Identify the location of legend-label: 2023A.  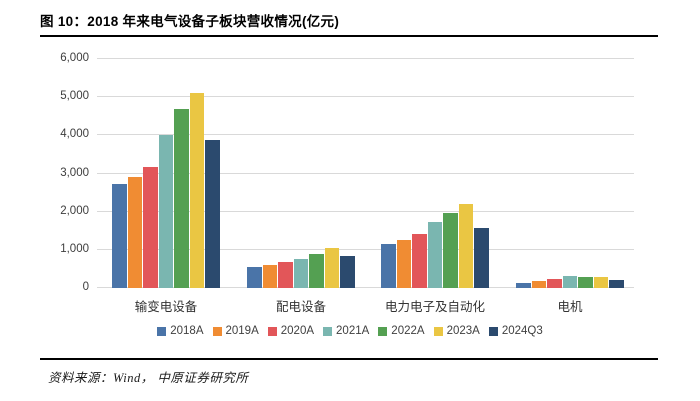
(463, 331).